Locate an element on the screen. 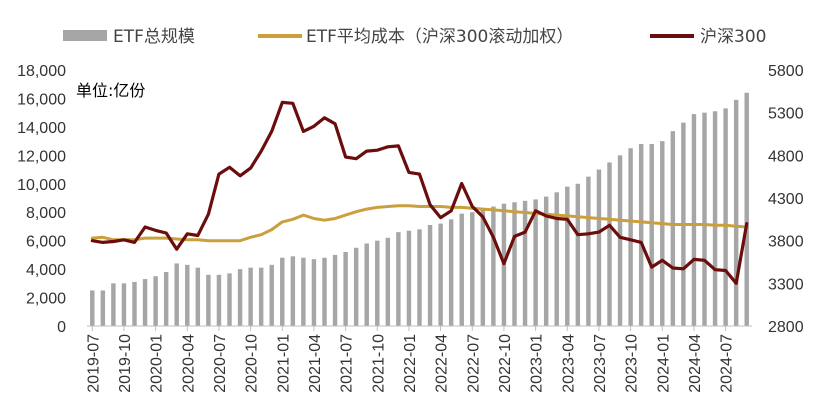 Image resolution: width=827 pixels, height=413 pixels. left-axis-tick-label: 10,000 is located at coordinates (41, 185).